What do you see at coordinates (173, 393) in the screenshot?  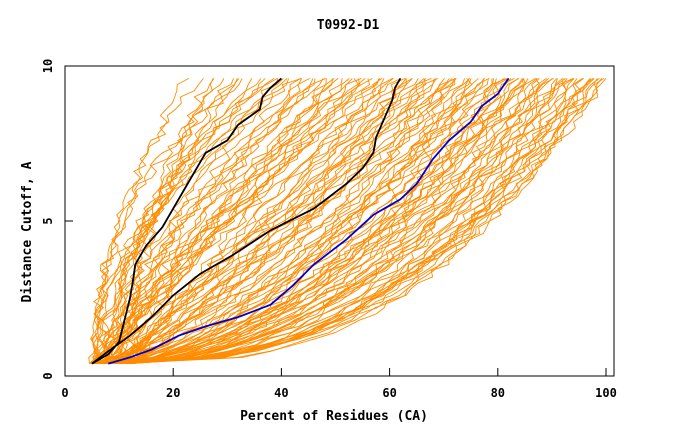 I see `x-tick-label: 20` at bounding box center [173, 393].